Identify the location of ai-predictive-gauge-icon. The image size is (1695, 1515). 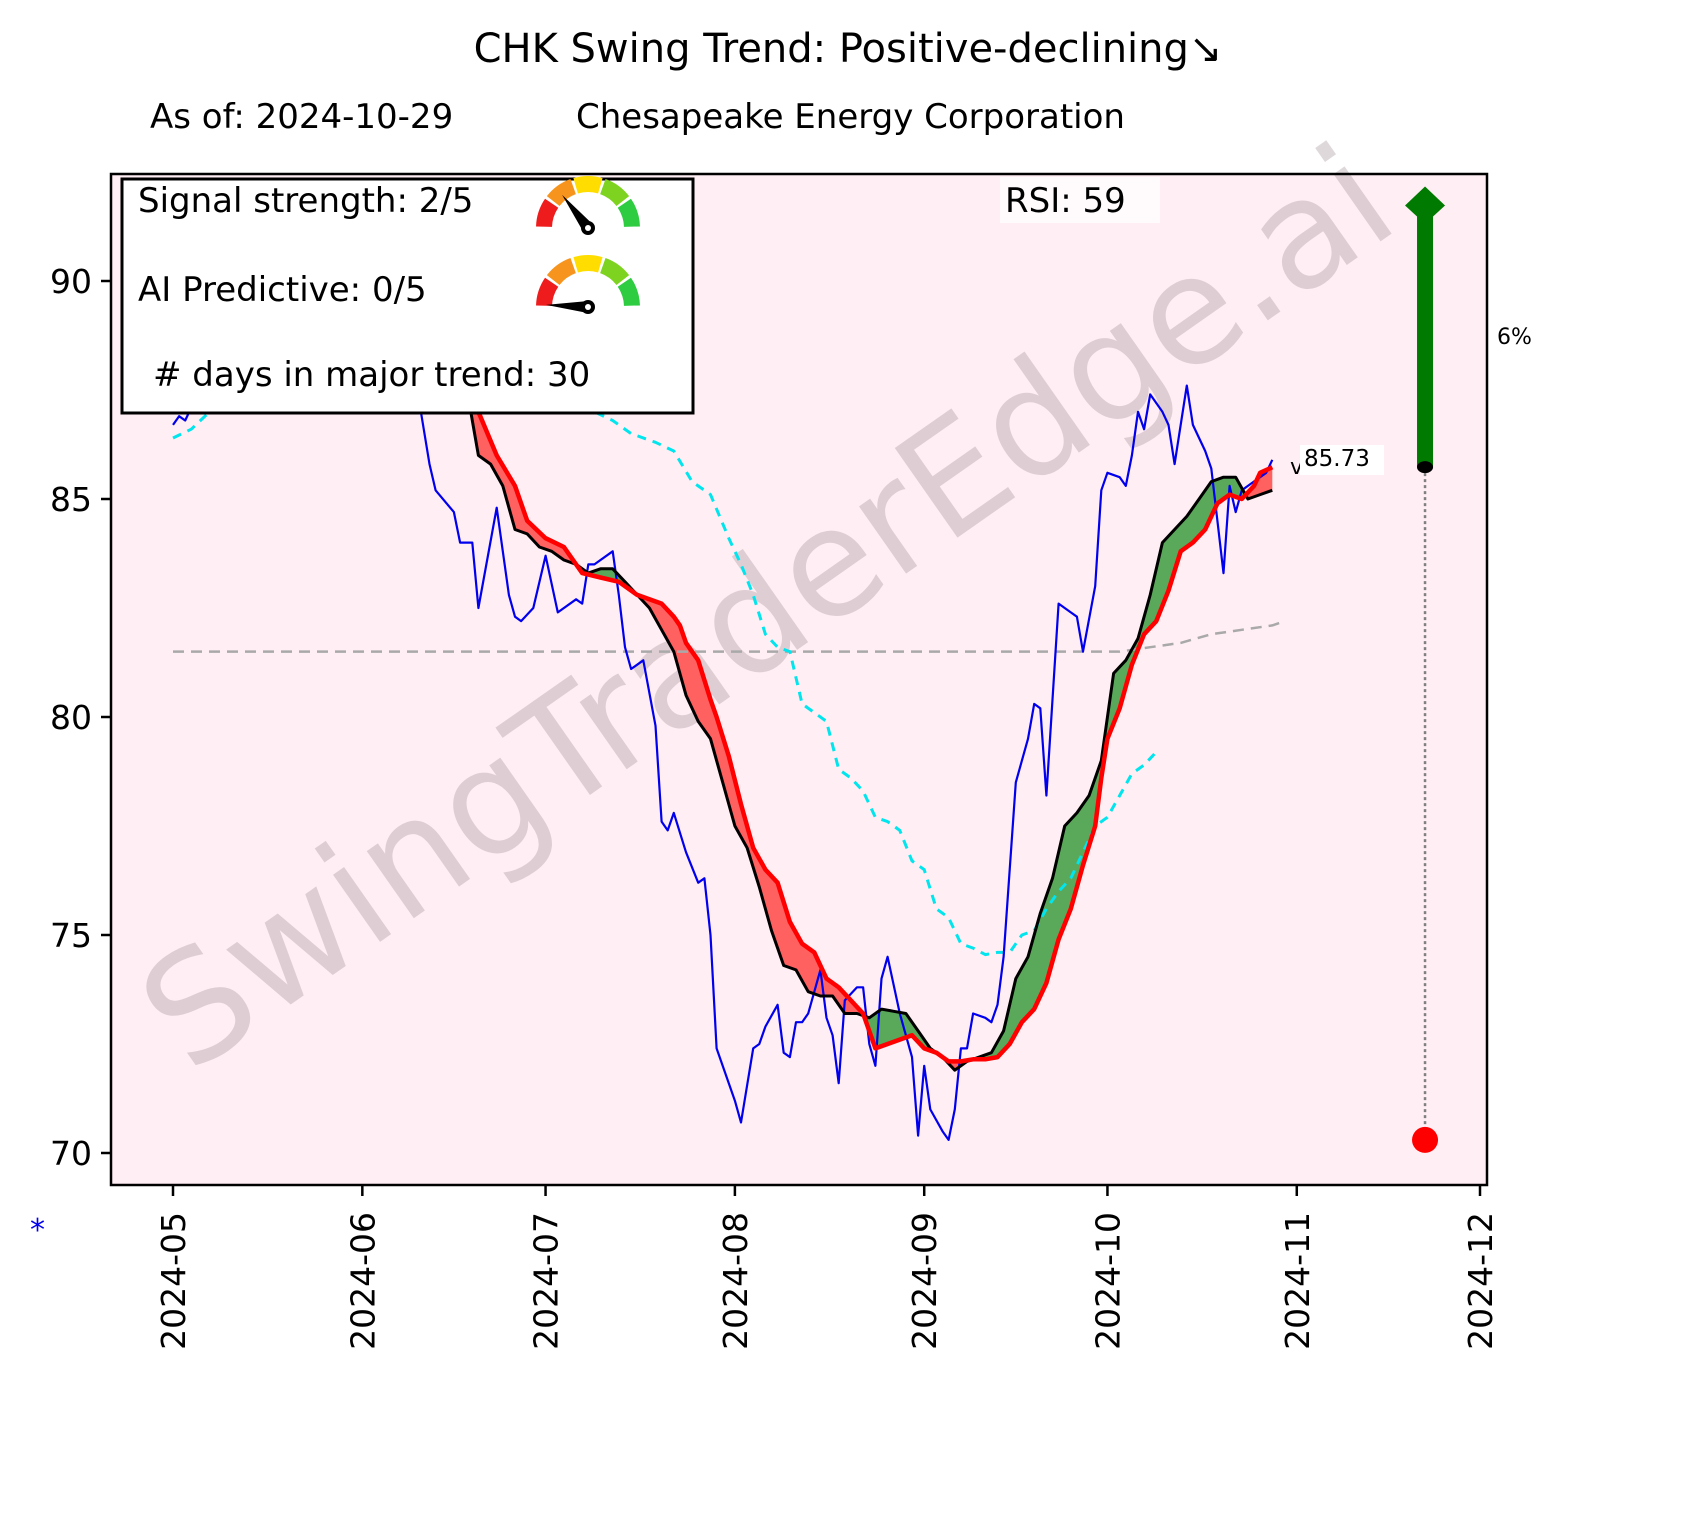
(588, 284).